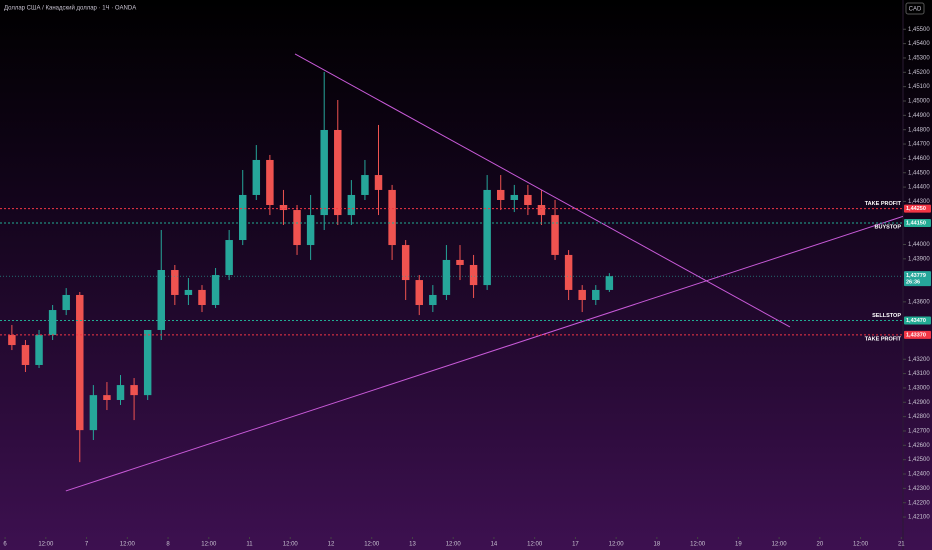 This screenshot has height=550, width=932. What do you see at coordinates (919, 389) in the screenshot?
I see `y-tick-label: 1,43000` at bounding box center [919, 389].